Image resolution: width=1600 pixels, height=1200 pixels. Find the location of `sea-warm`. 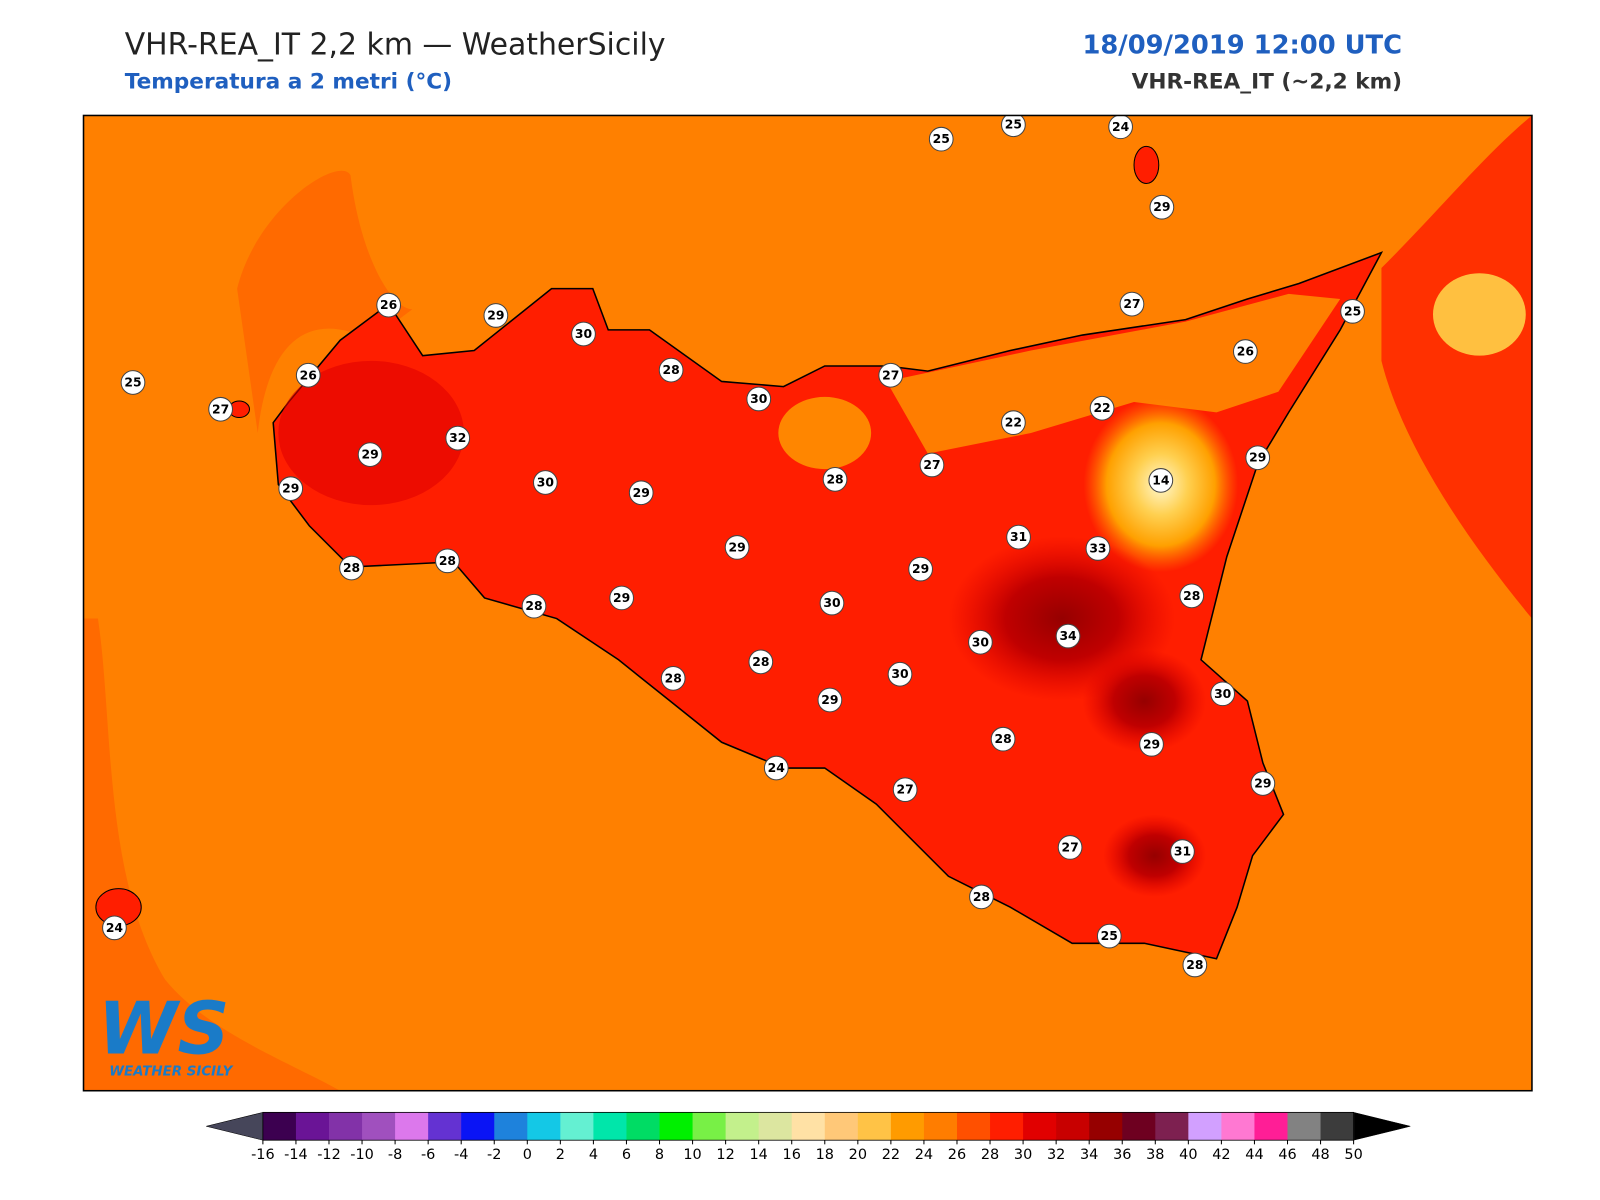

sea-warm is located at coordinates (325, 301).